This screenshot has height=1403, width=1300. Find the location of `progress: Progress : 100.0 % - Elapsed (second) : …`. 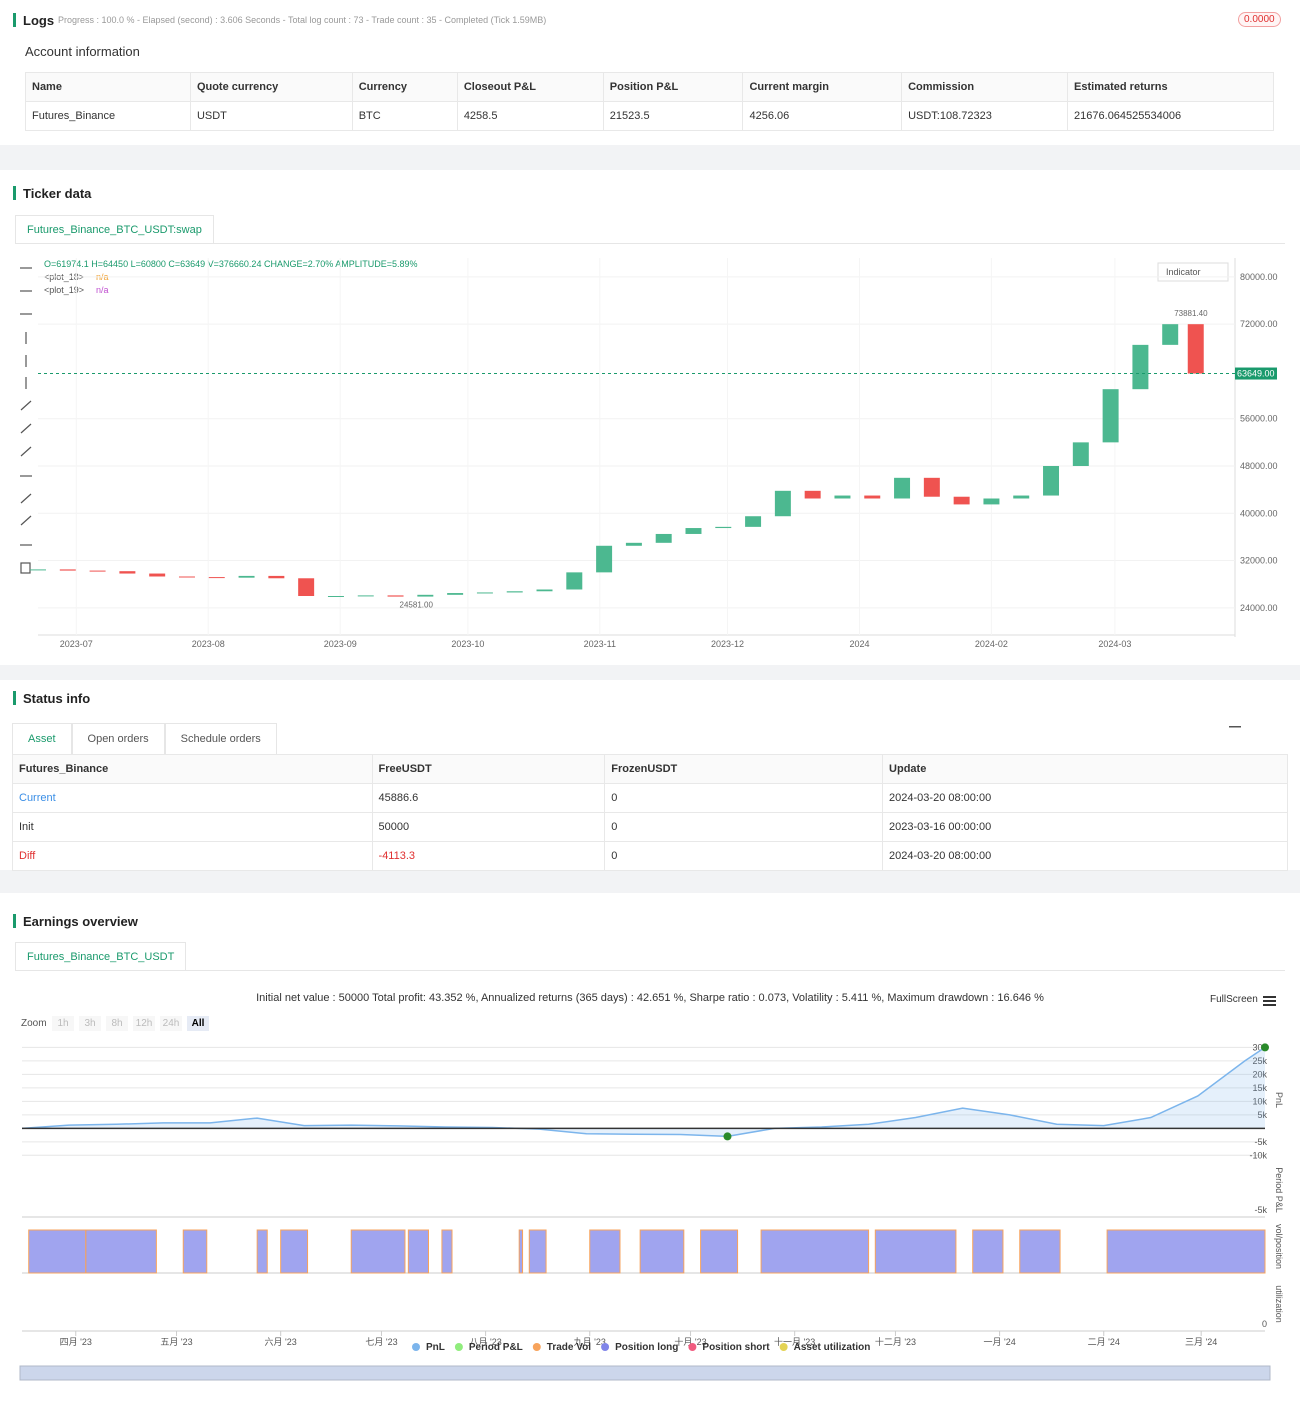

progress: Progress : 100.0 % - Elapsed (second) : … is located at coordinates (302, 20).